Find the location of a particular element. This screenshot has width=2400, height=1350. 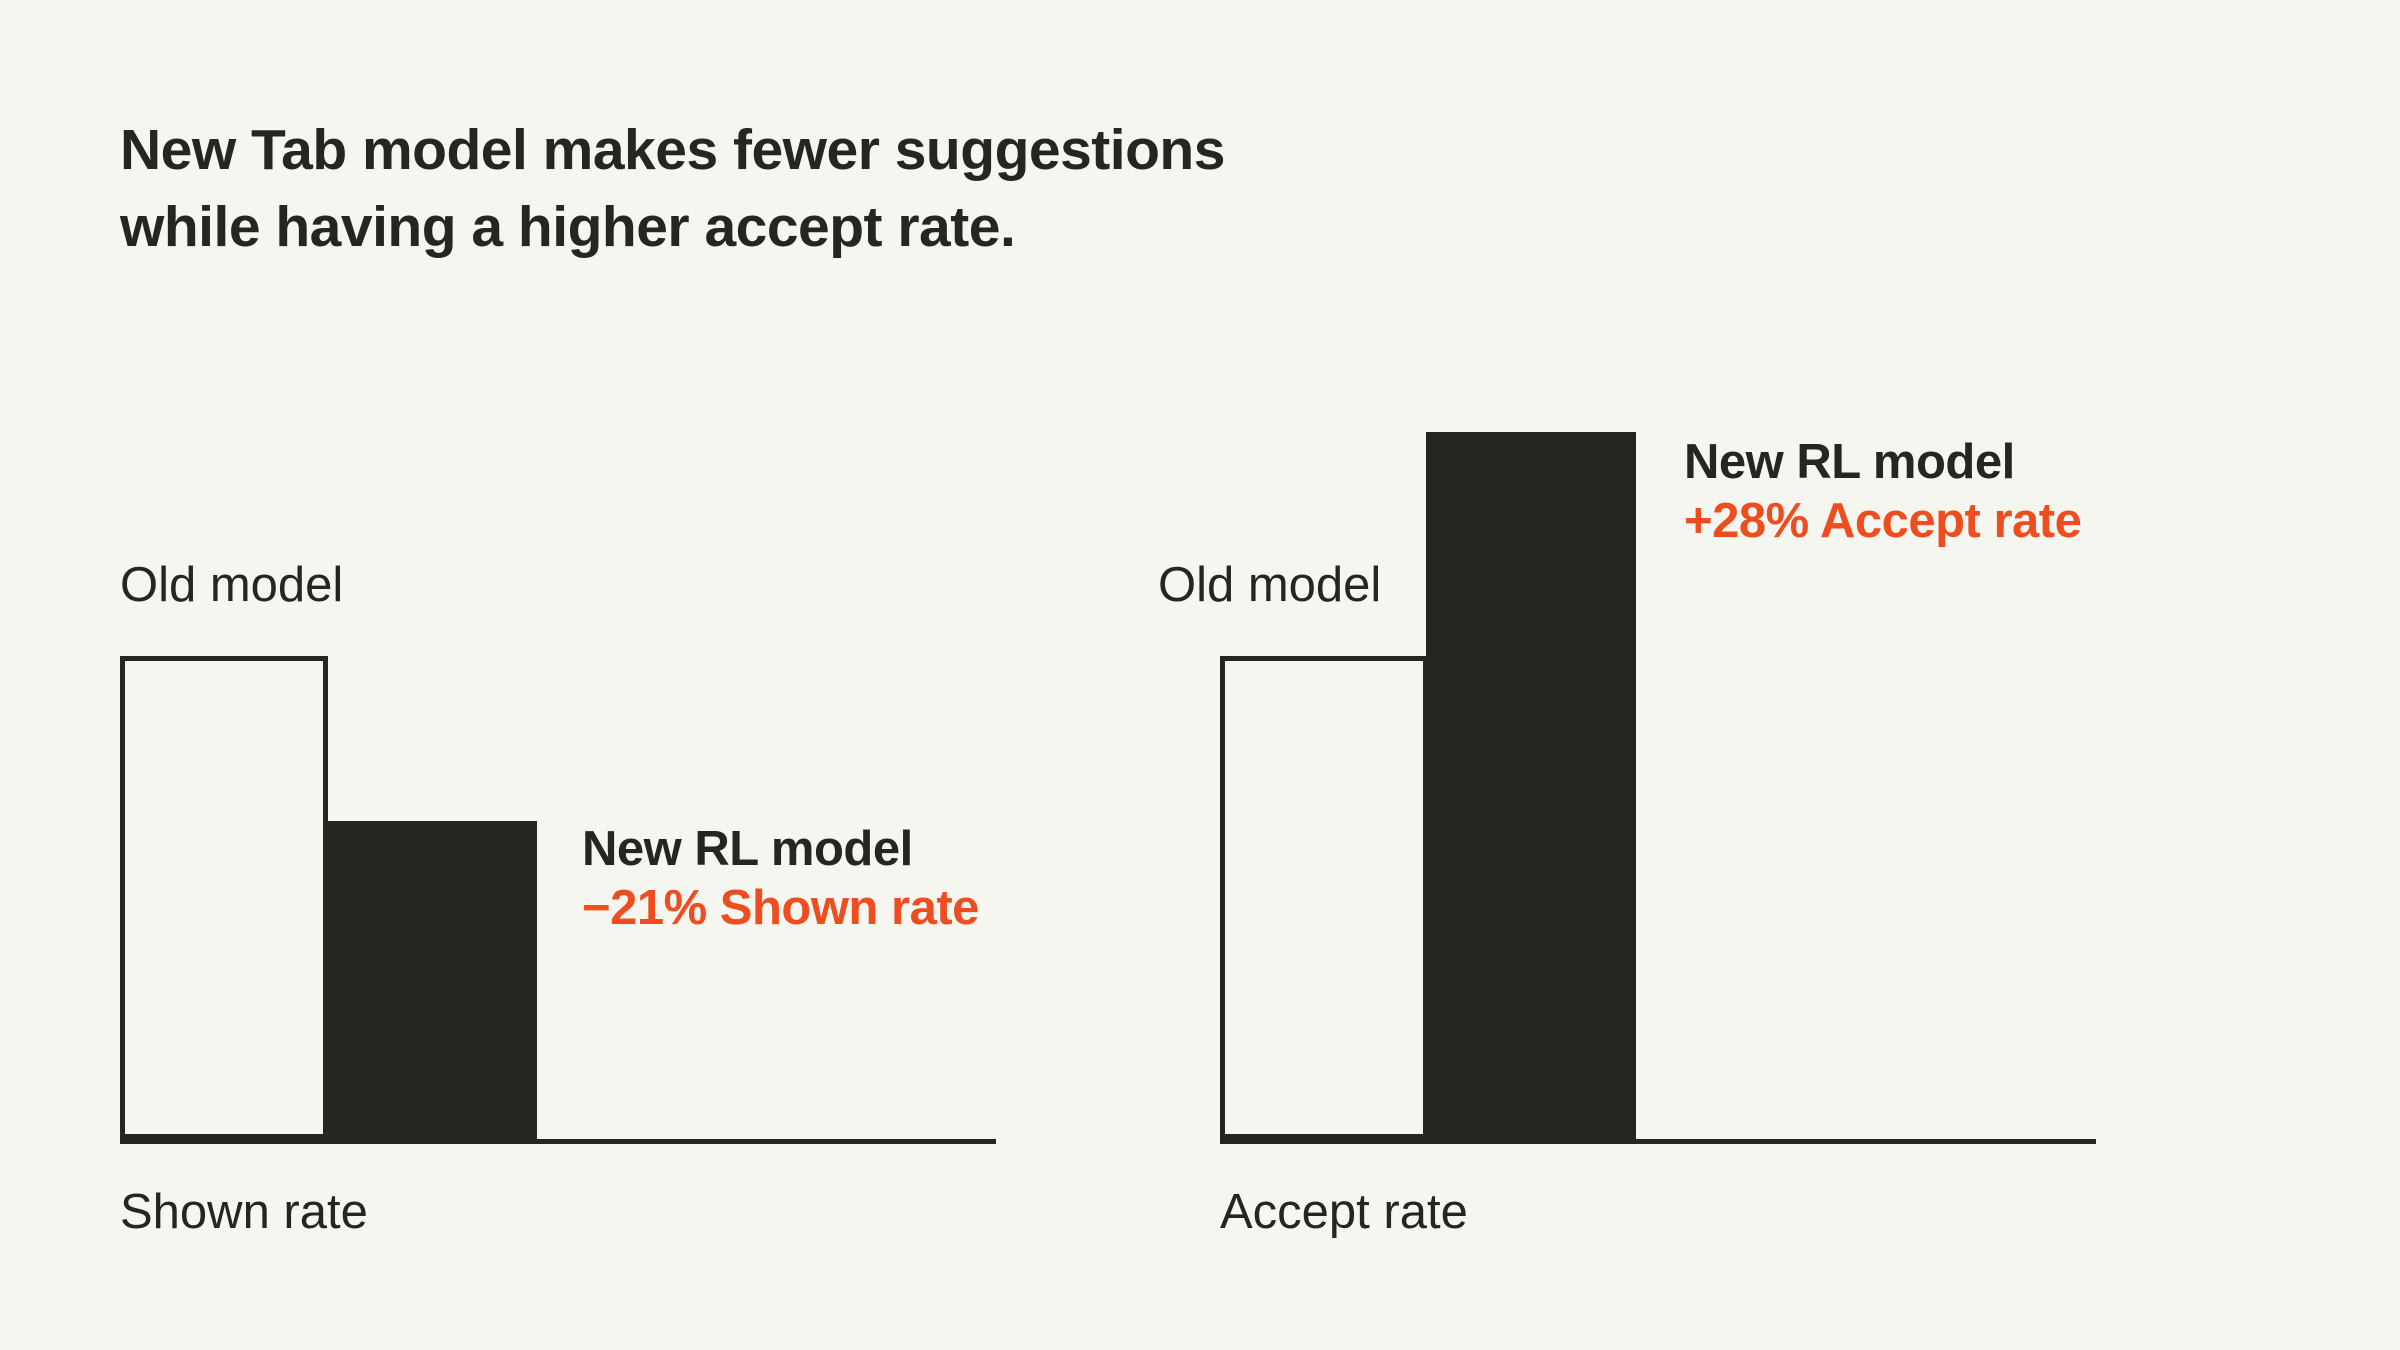

shown-axis-label: Shown rate is located at coordinates (244, 1212).